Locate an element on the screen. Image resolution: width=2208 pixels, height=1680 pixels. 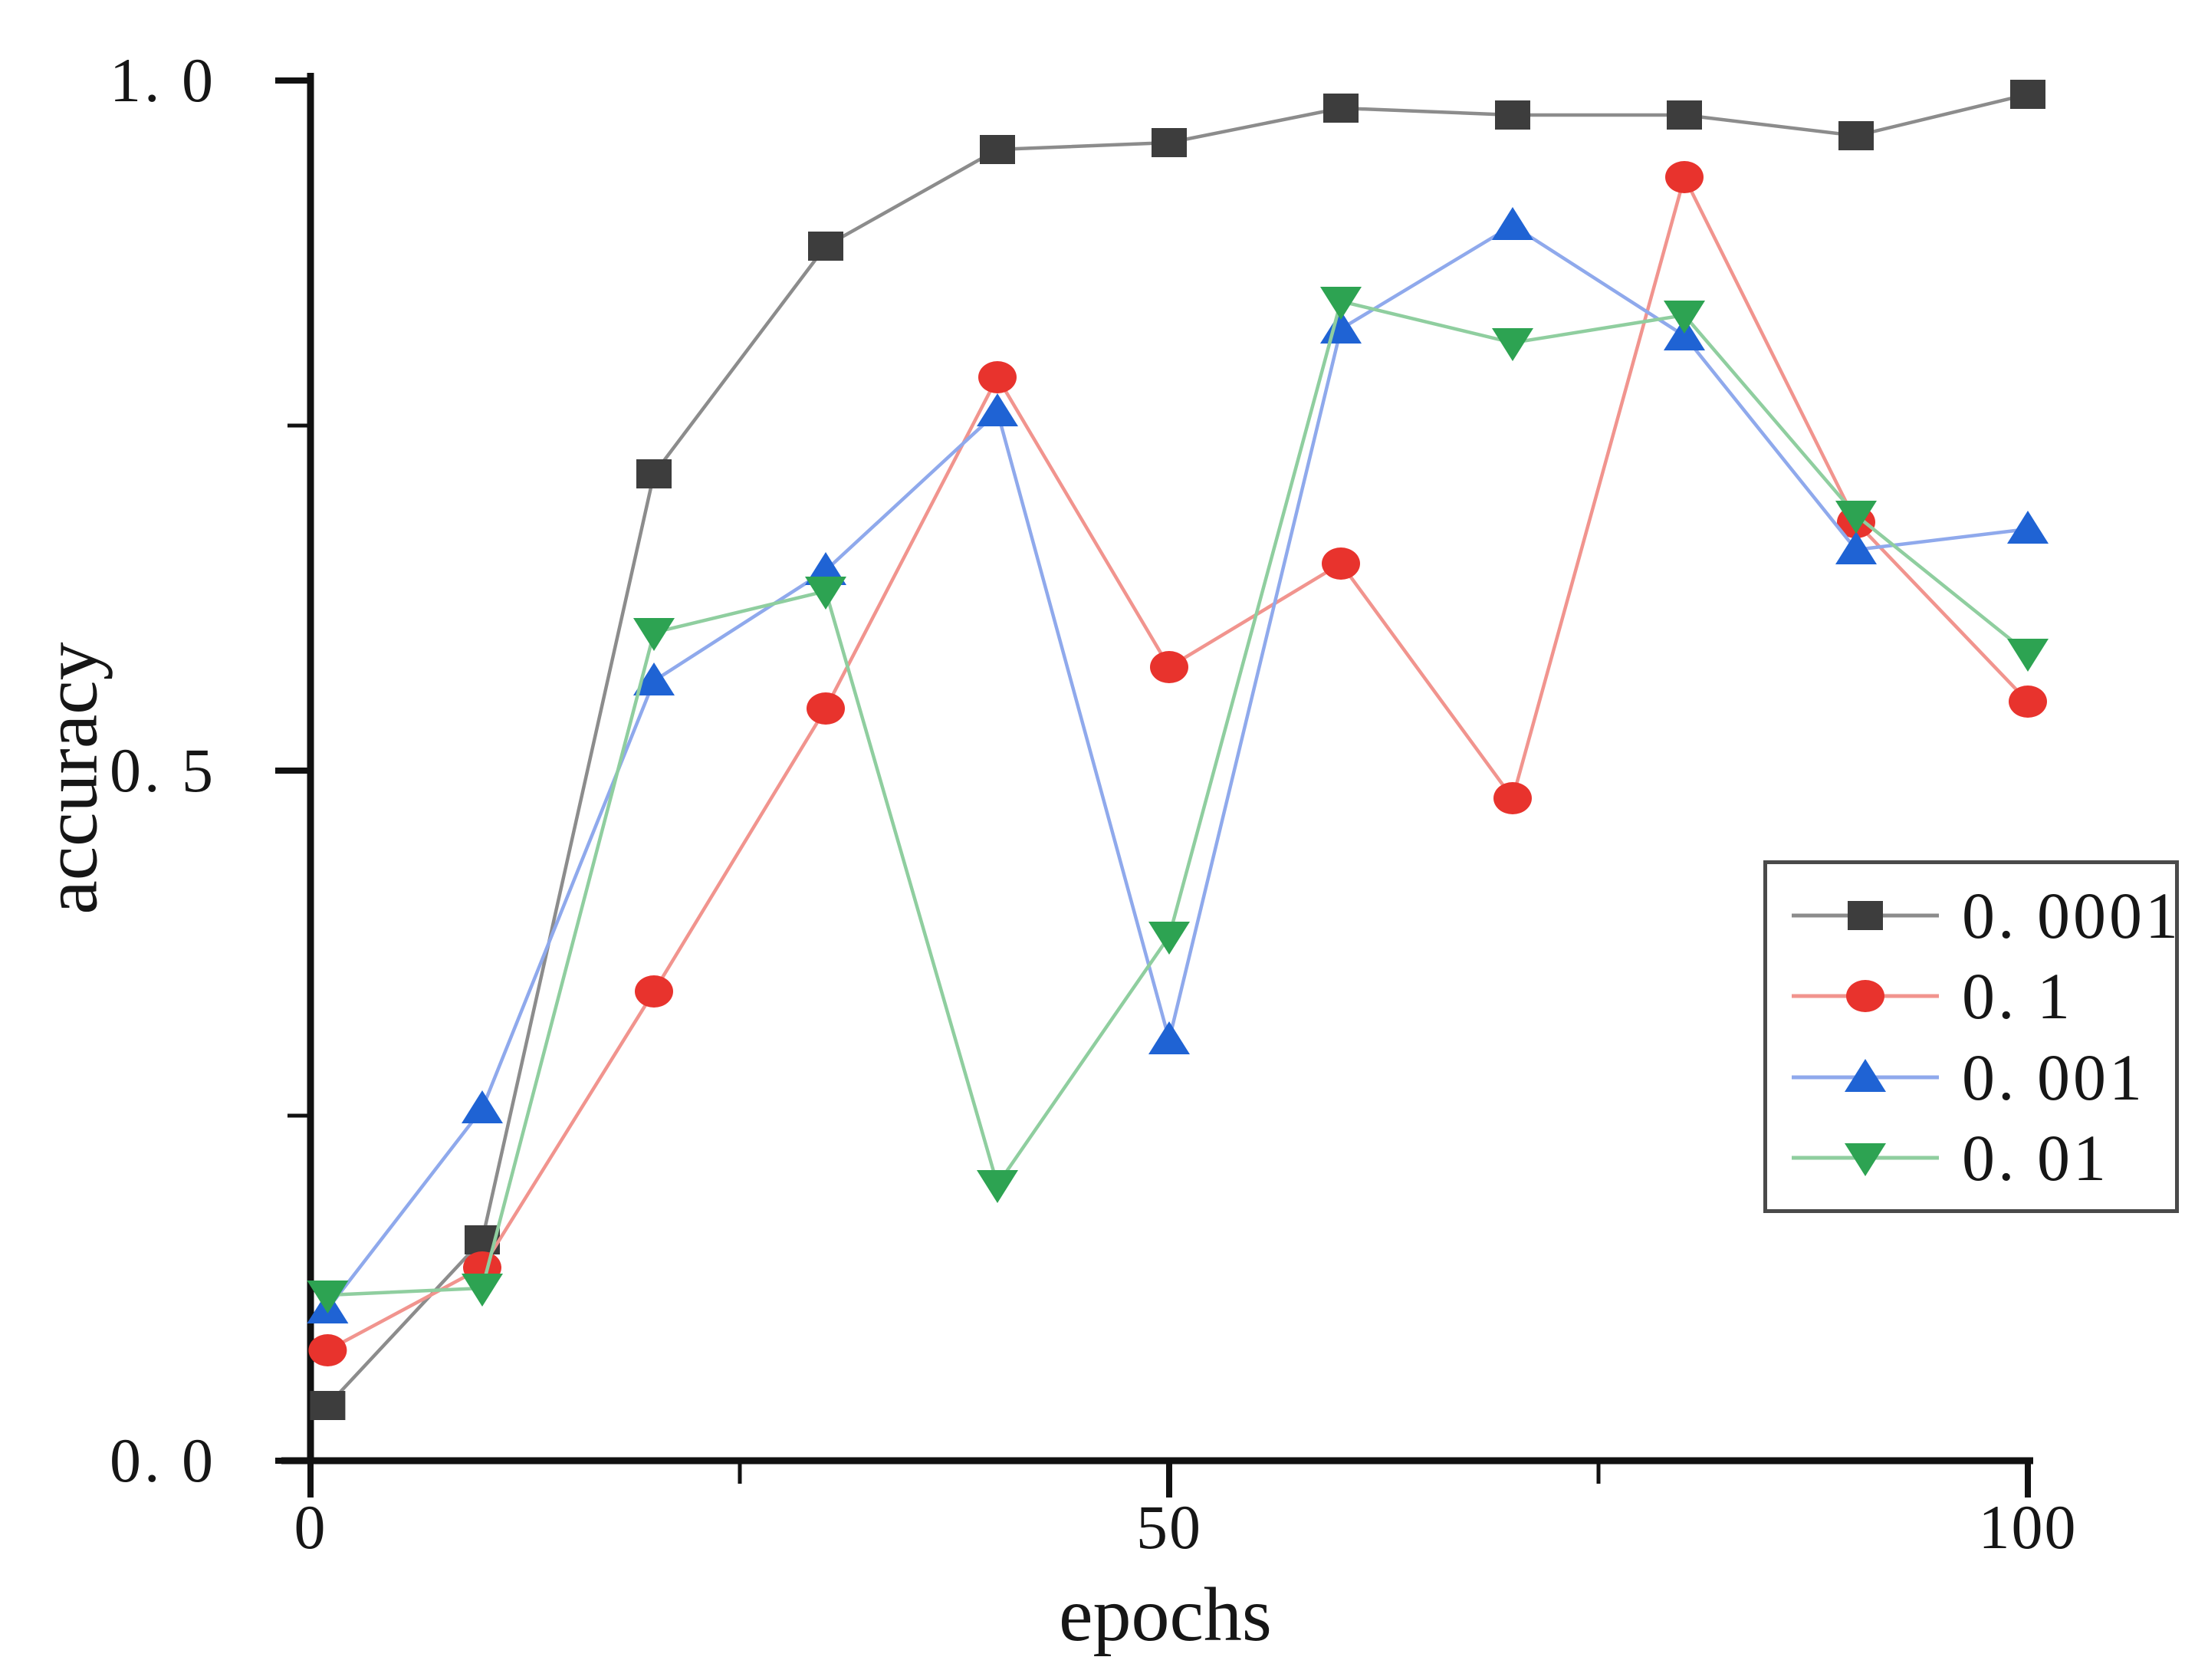
legend-label: 0. 001 is located at coordinates (2054, 1077).